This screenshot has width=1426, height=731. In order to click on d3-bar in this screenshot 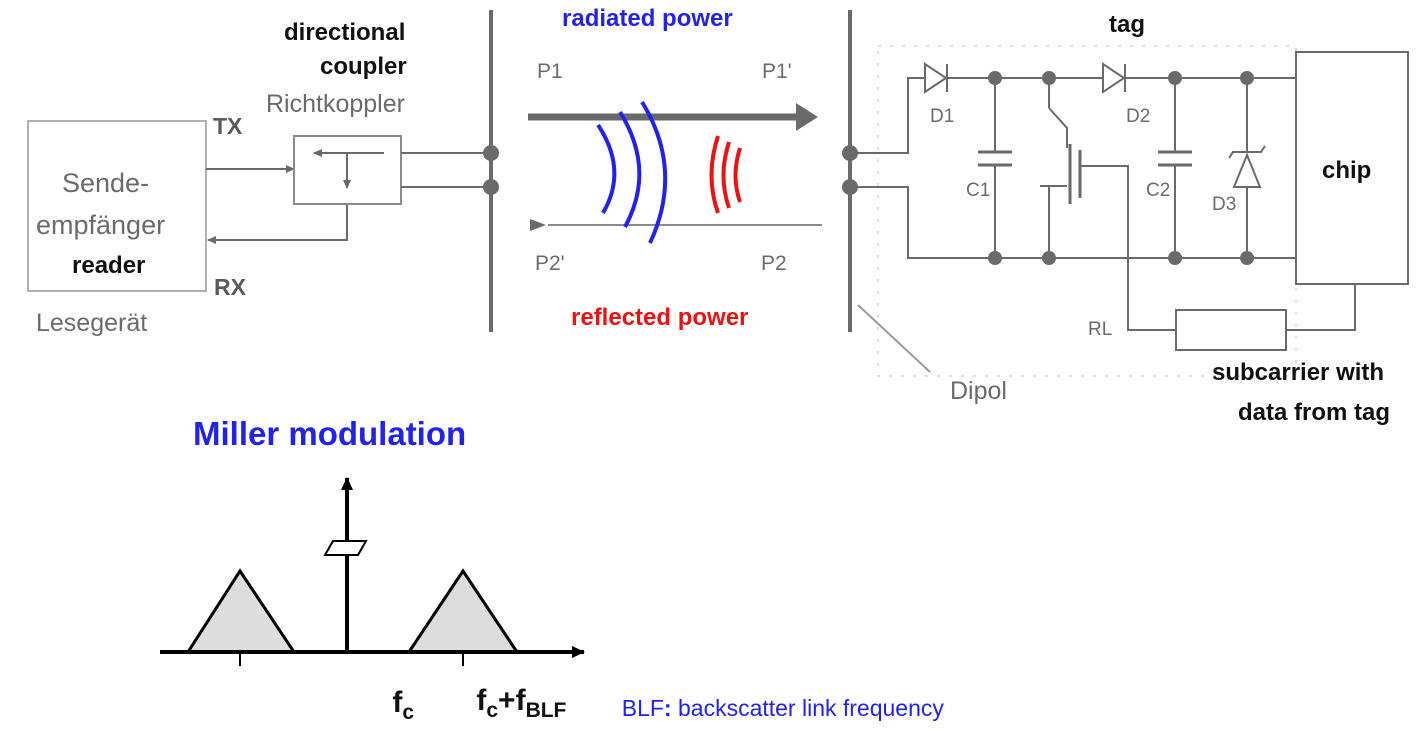, I will do `click(1247, 152)`.